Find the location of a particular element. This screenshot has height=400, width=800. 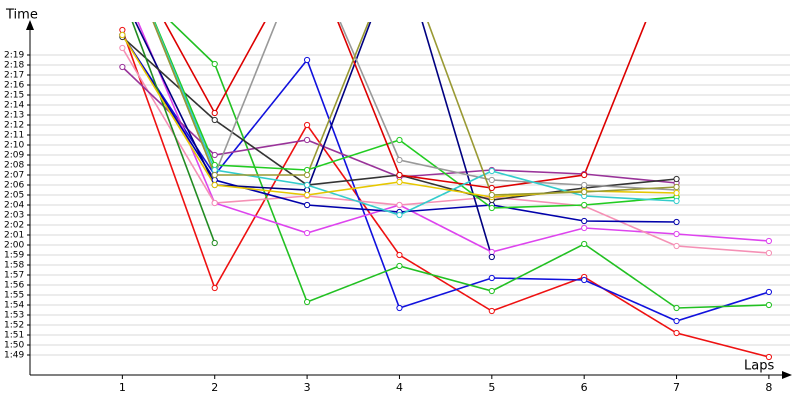

y-tick-label: 2:04 is located at coordinates (14, 206).